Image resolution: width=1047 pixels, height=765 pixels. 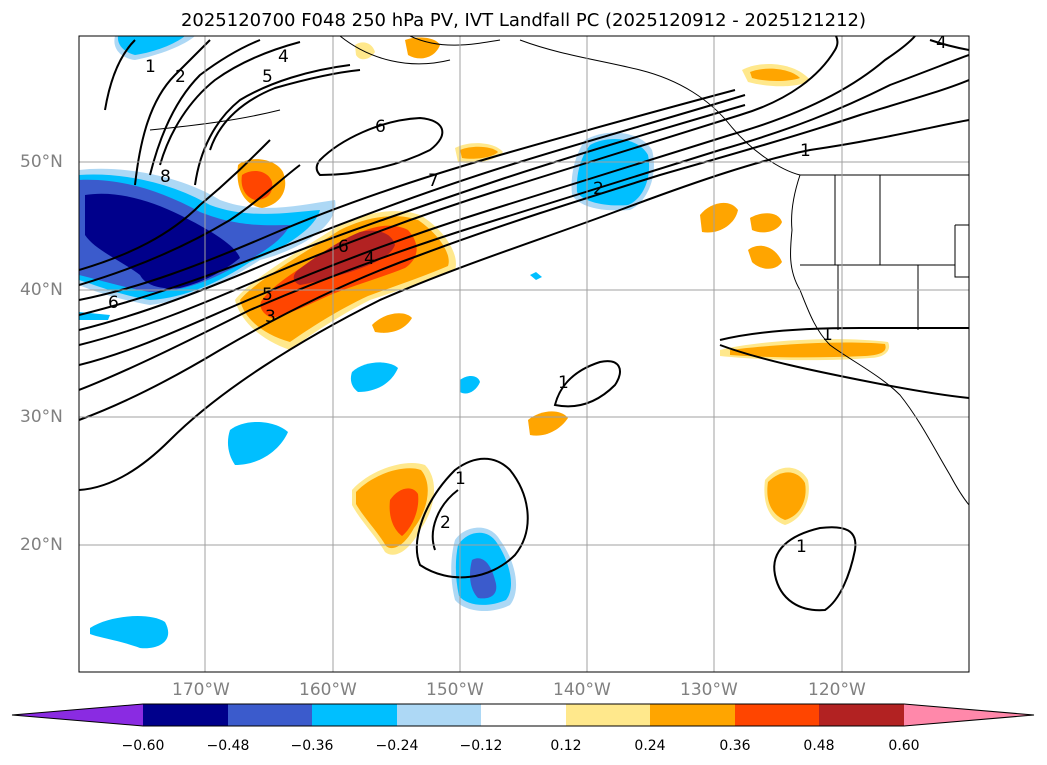 I want to click on lon-label: 120°W, so click(x=837, y=690).